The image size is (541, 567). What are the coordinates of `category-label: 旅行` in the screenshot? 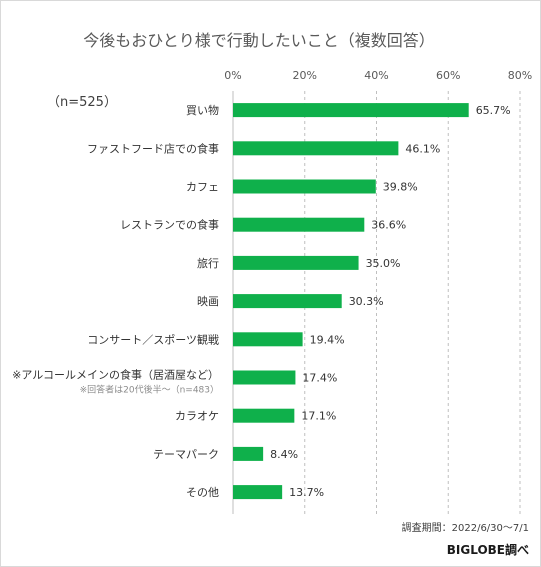 It's located at (208, 263).